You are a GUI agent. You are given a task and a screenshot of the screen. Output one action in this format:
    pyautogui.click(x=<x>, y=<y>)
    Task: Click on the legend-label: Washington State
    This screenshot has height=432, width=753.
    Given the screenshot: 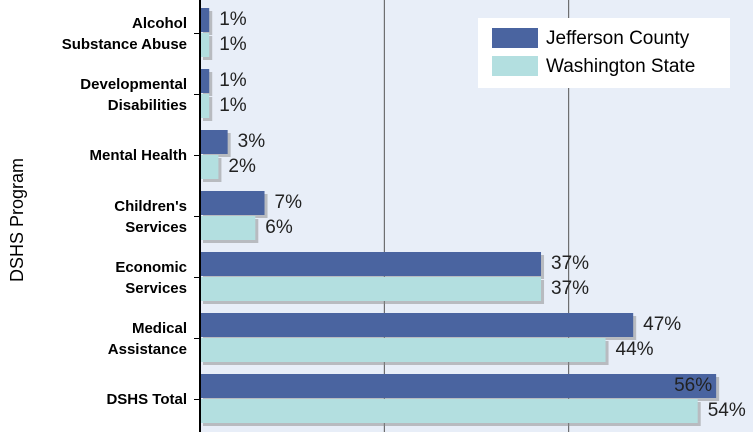 What is the action you would take?
    pyautogui.click(x=620, y=66)
    